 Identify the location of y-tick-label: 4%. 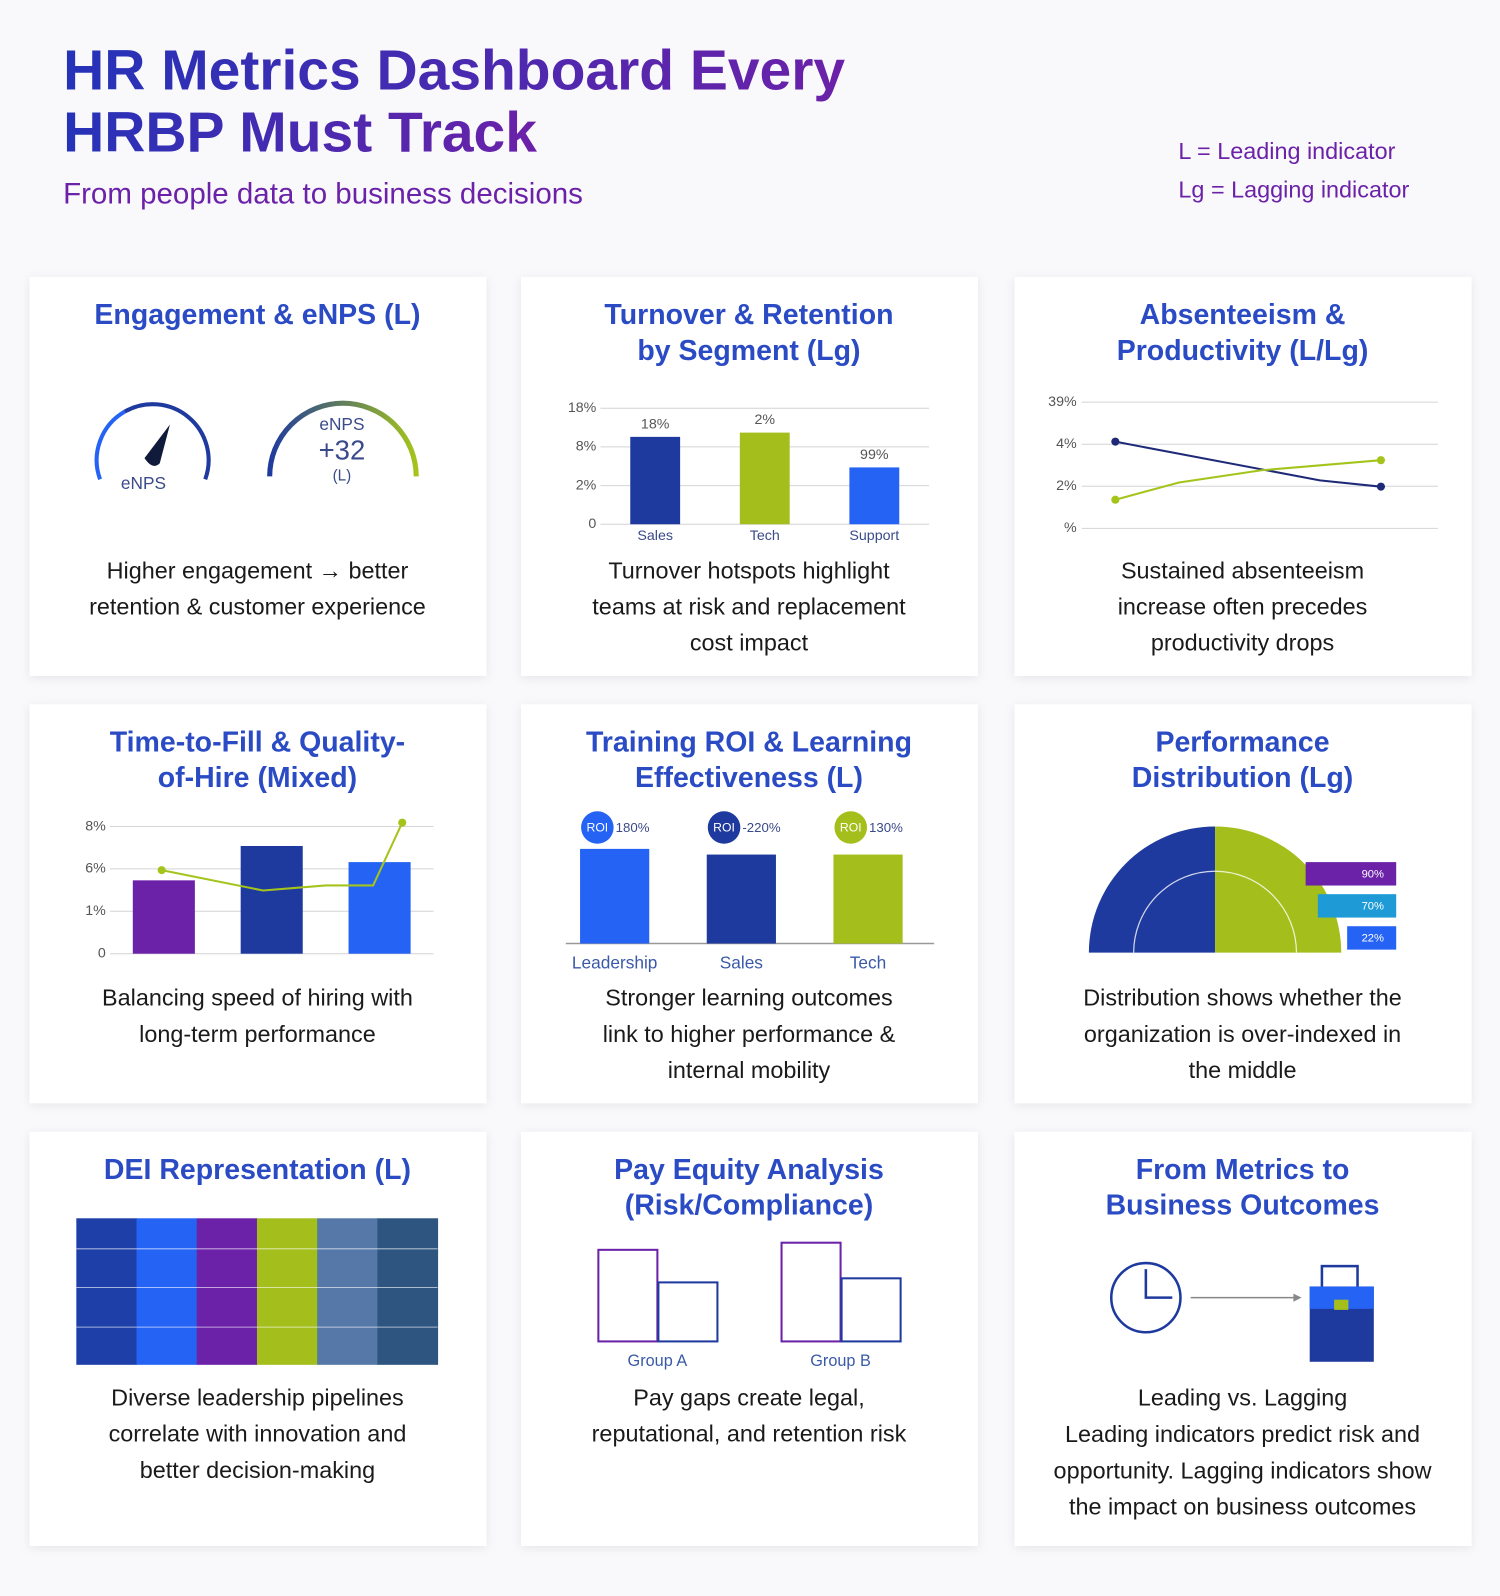
(1066, 444).